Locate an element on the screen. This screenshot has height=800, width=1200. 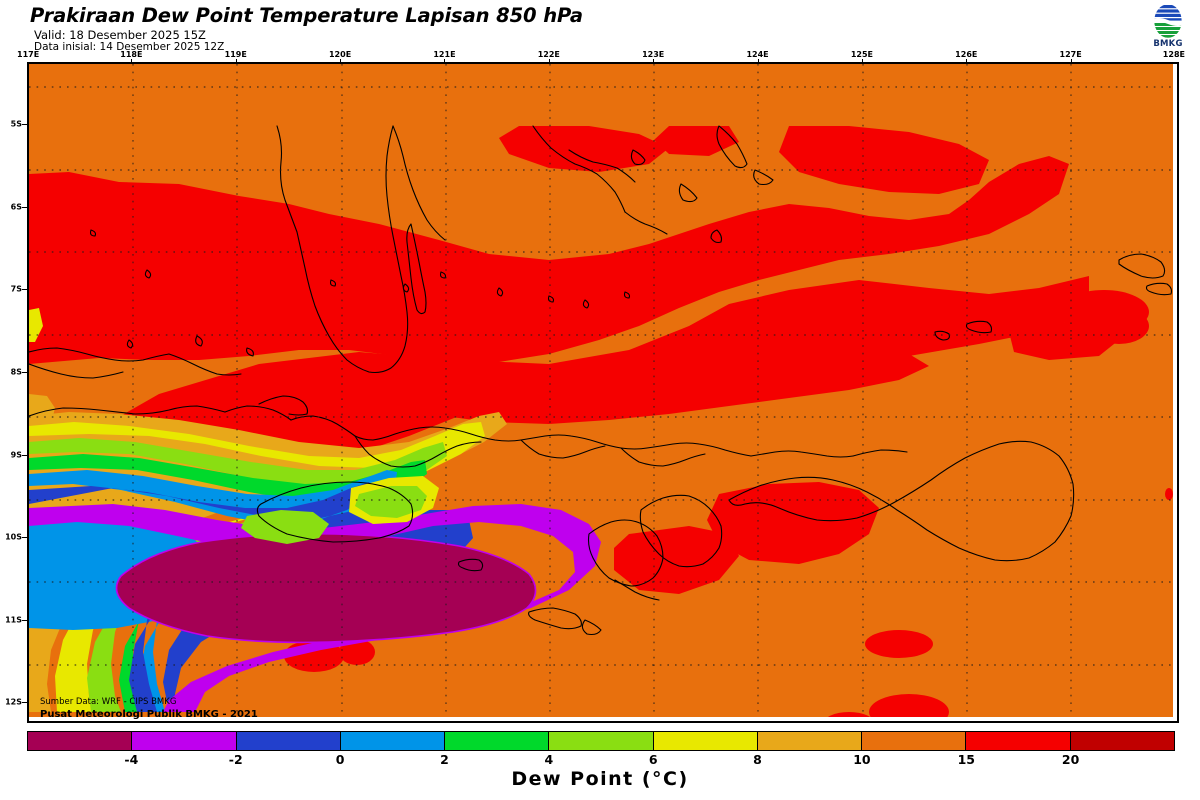
bmkg-logo-label: BMKG is located at coordinates (1168, 44).